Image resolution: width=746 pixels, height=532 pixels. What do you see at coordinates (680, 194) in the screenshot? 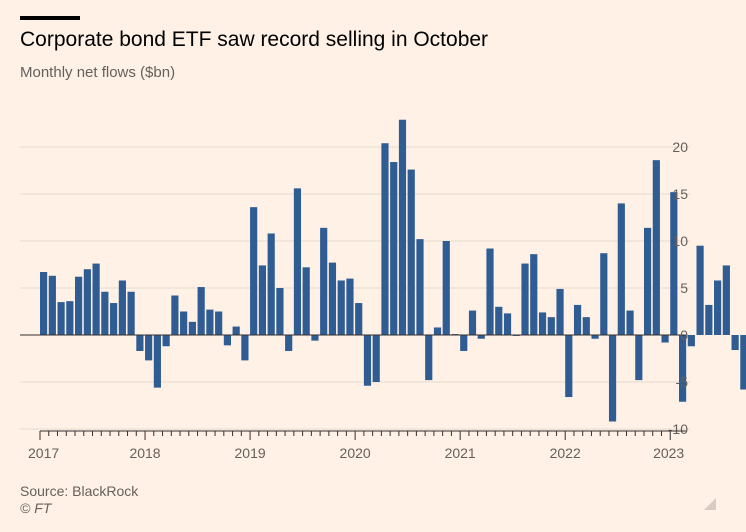
I see `y-tick-label: 15` at bounding box center [680, 194].